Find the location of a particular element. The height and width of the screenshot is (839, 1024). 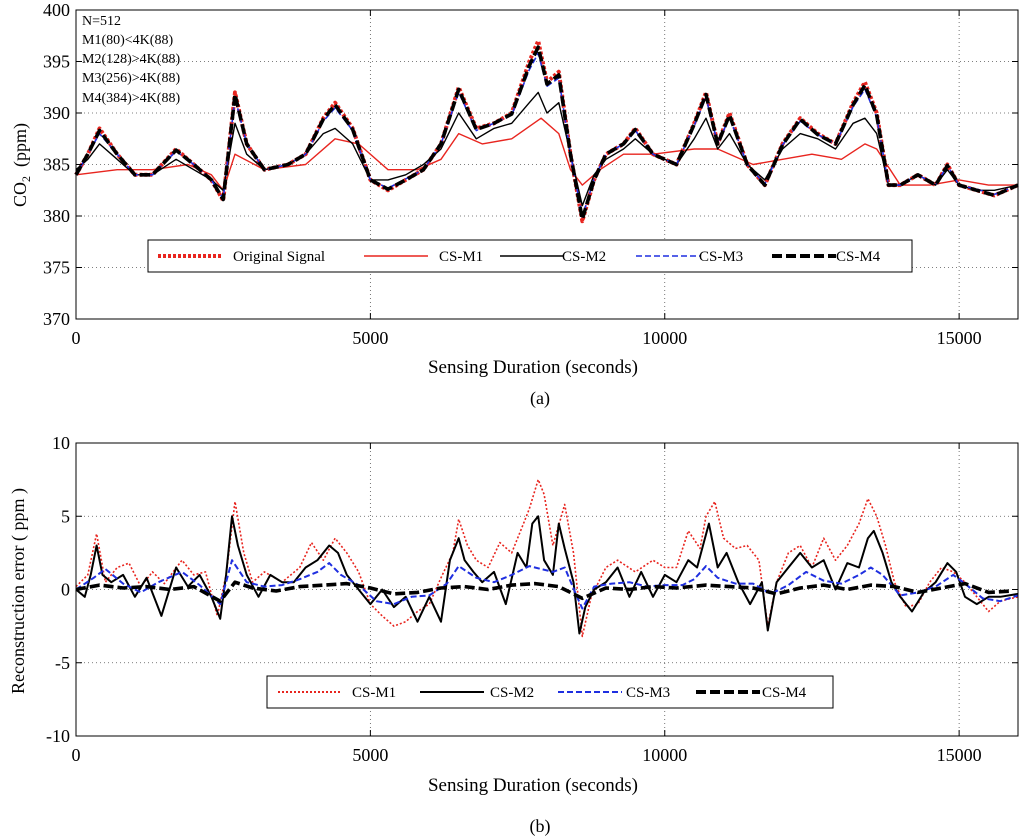

ylabel-a: CO2 (ppm) is located at coordinates (21, 165).